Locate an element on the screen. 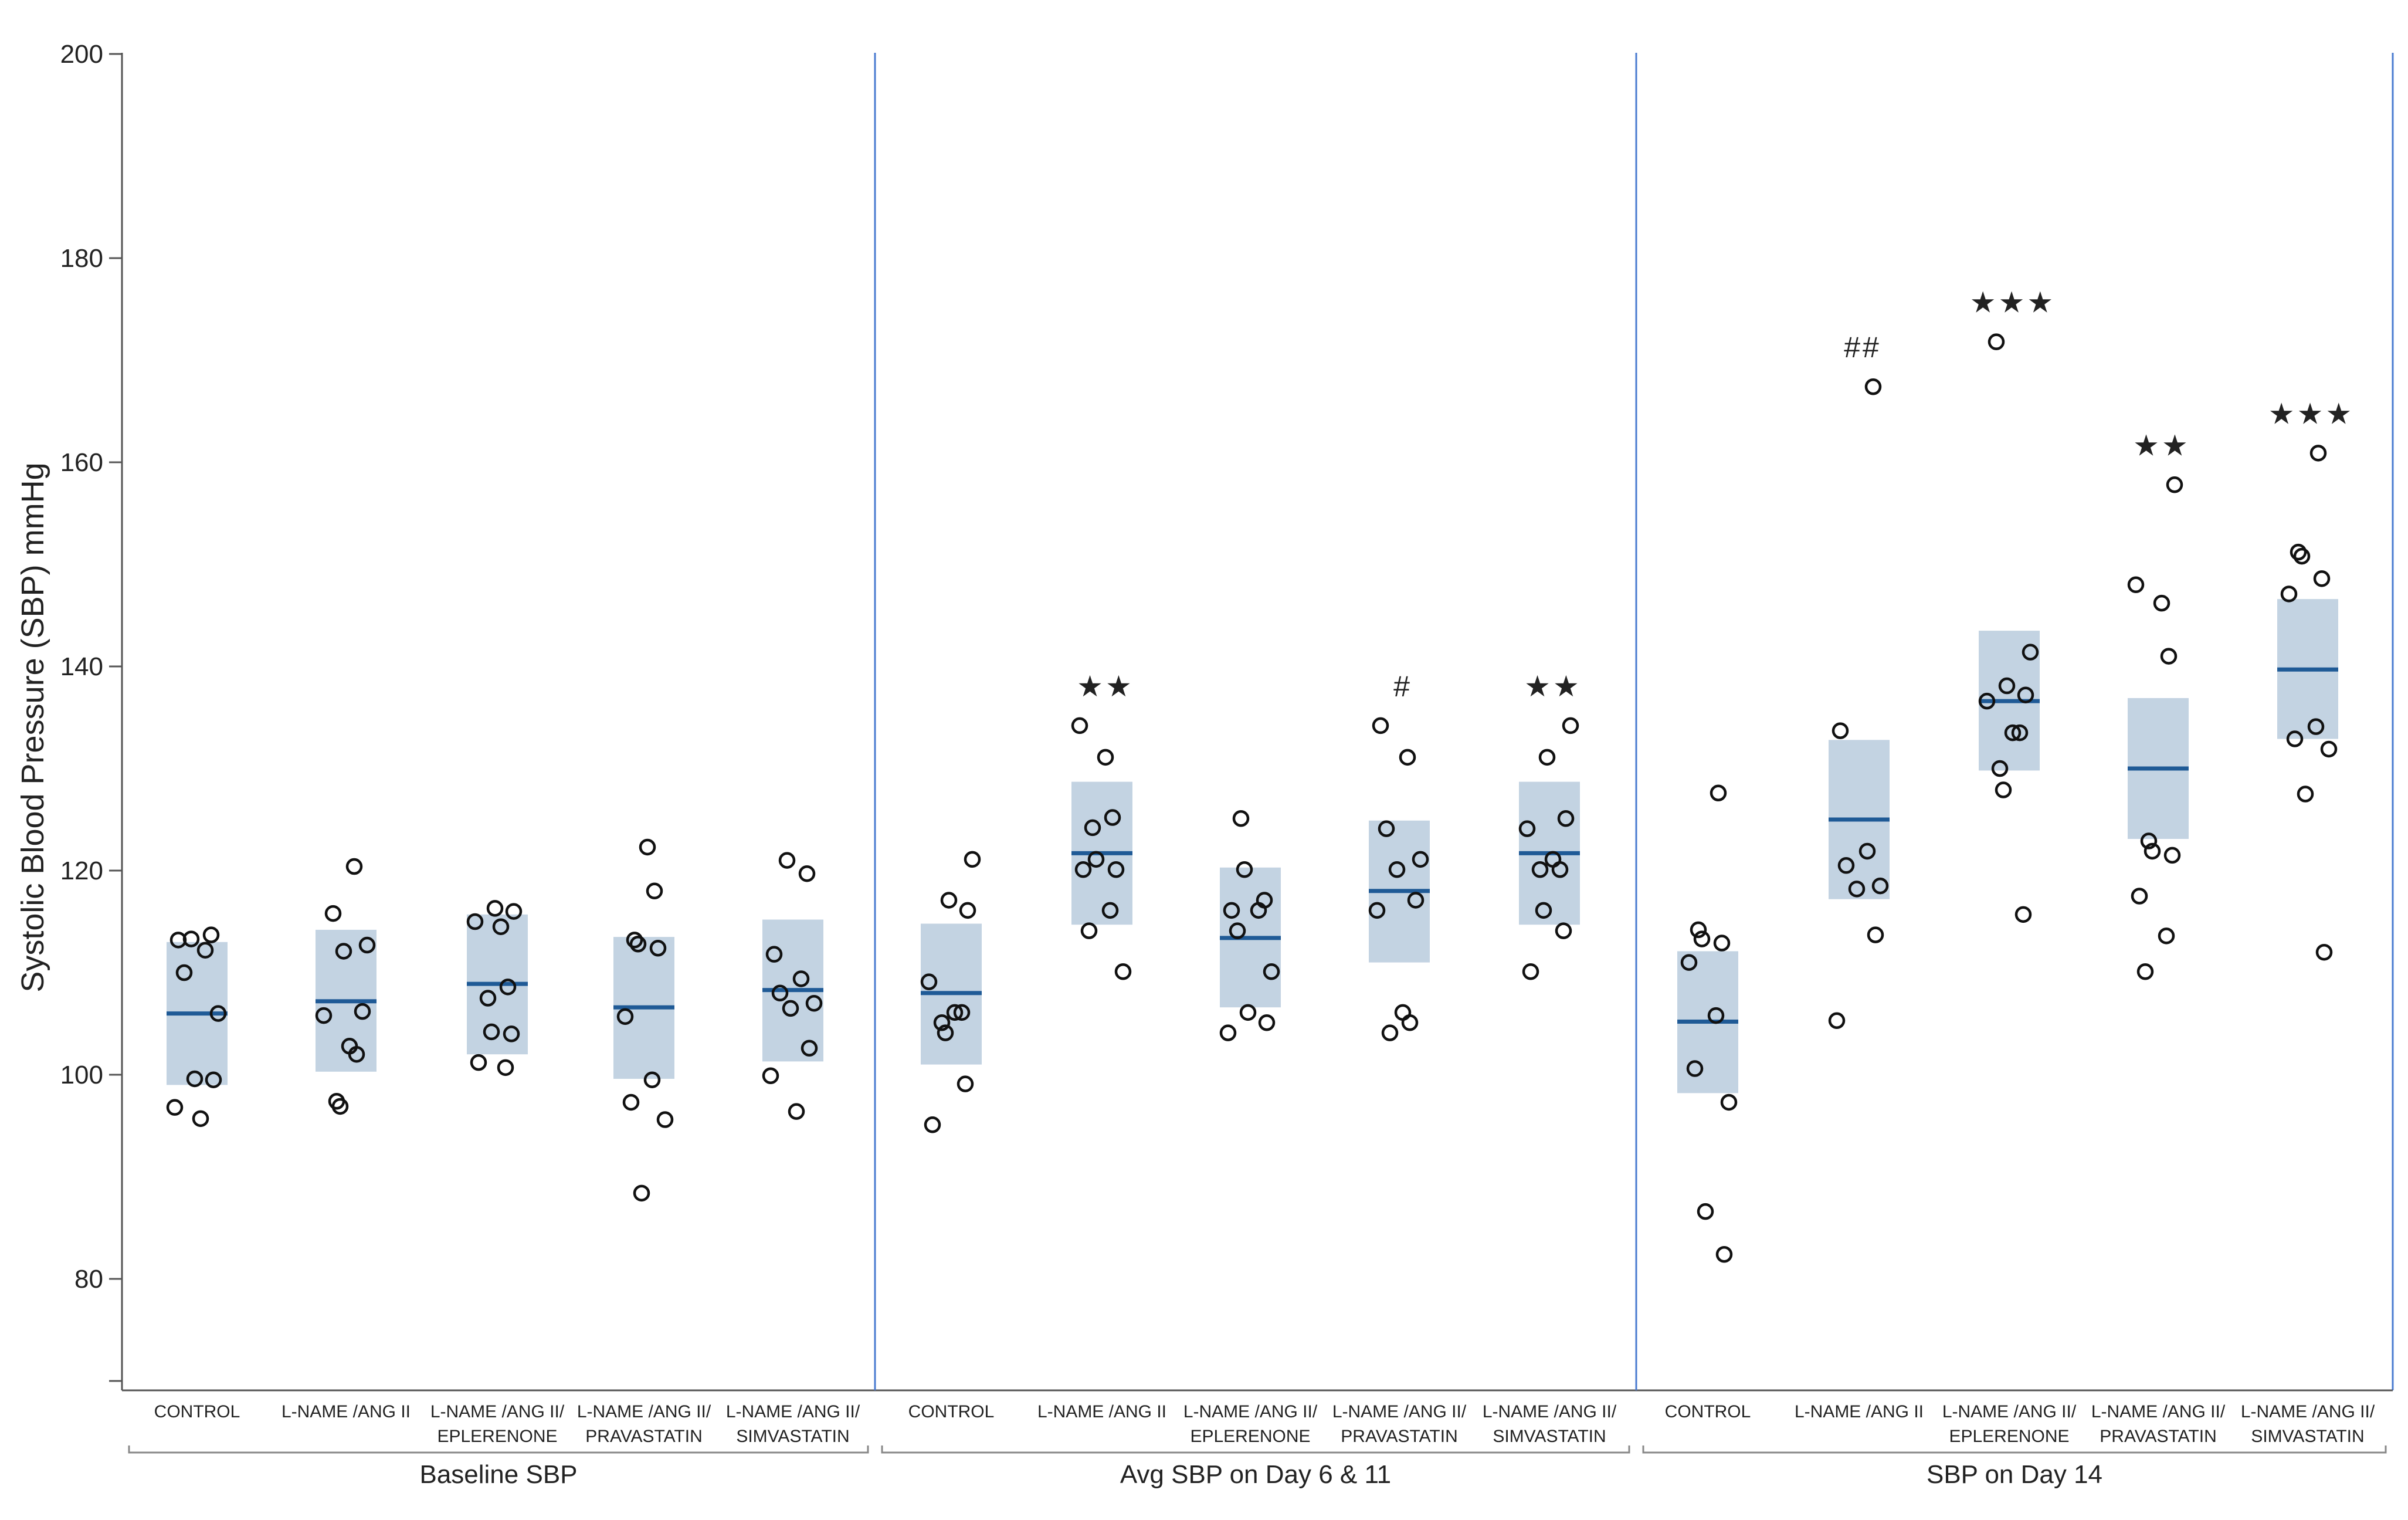  panel-title: SBP on Day 14 is located at coordinates (2014, 1474).